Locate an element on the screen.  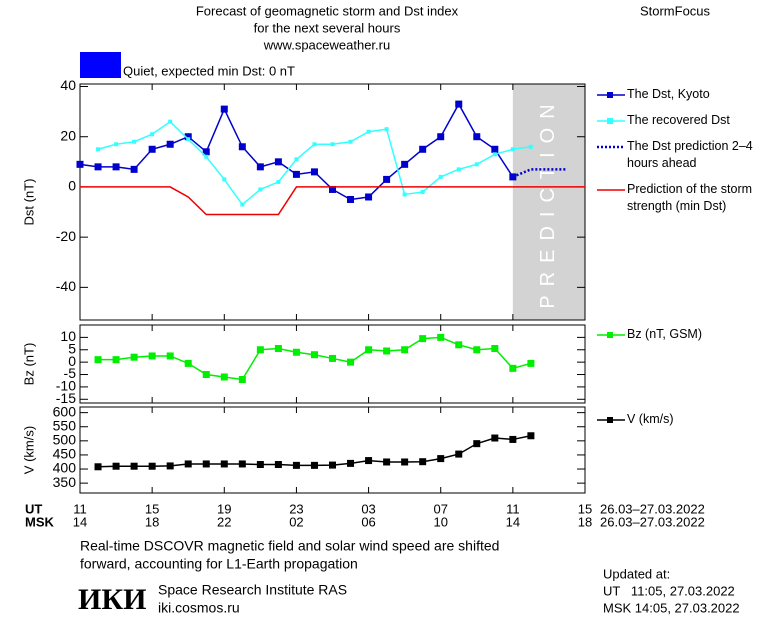
x-tick-label: 23 is located at coordinates (296, 508).